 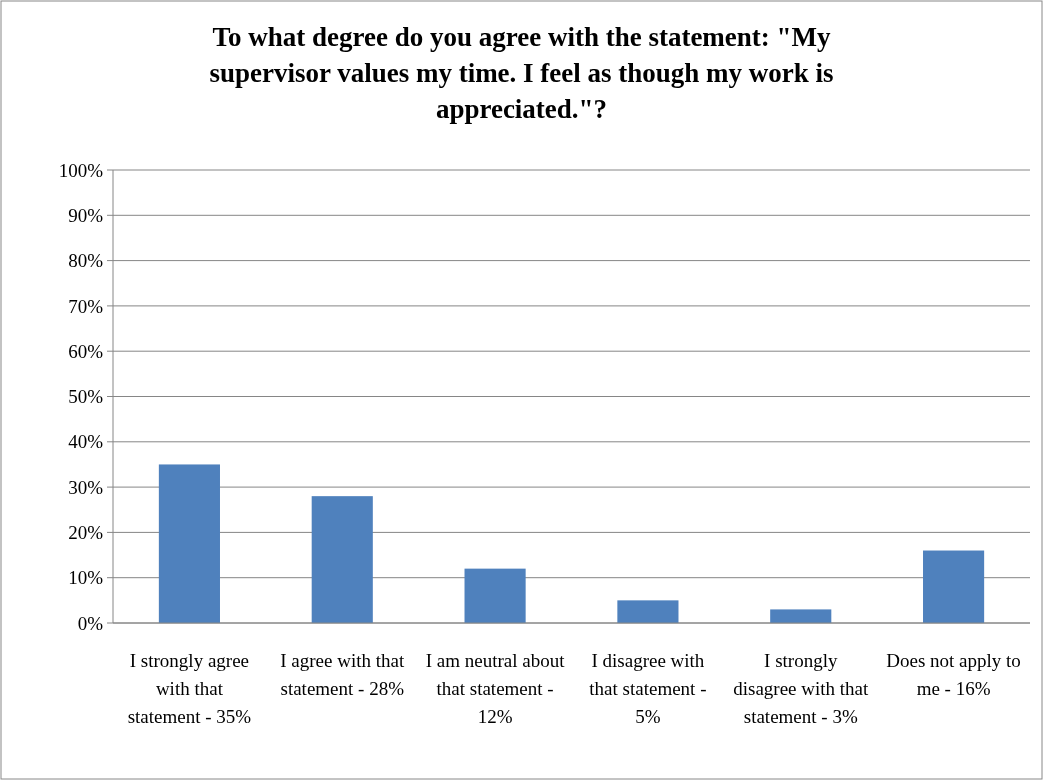 What do you see at coordinates (86, 578) in the screenshot?
I see `y-tick-label: 10%` at bounding box center [86, 578].